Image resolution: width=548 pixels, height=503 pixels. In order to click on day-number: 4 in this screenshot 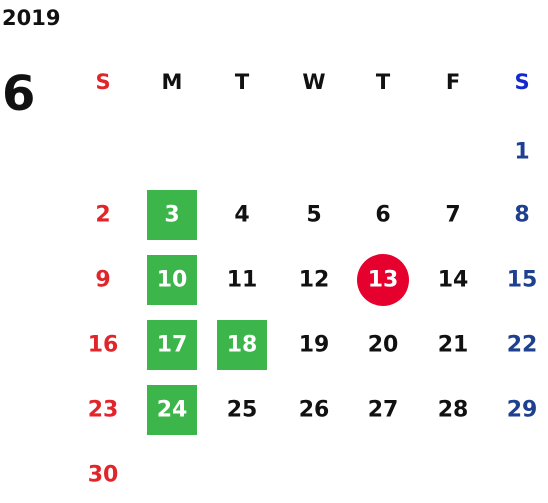, I will do `click(241, 215)`.